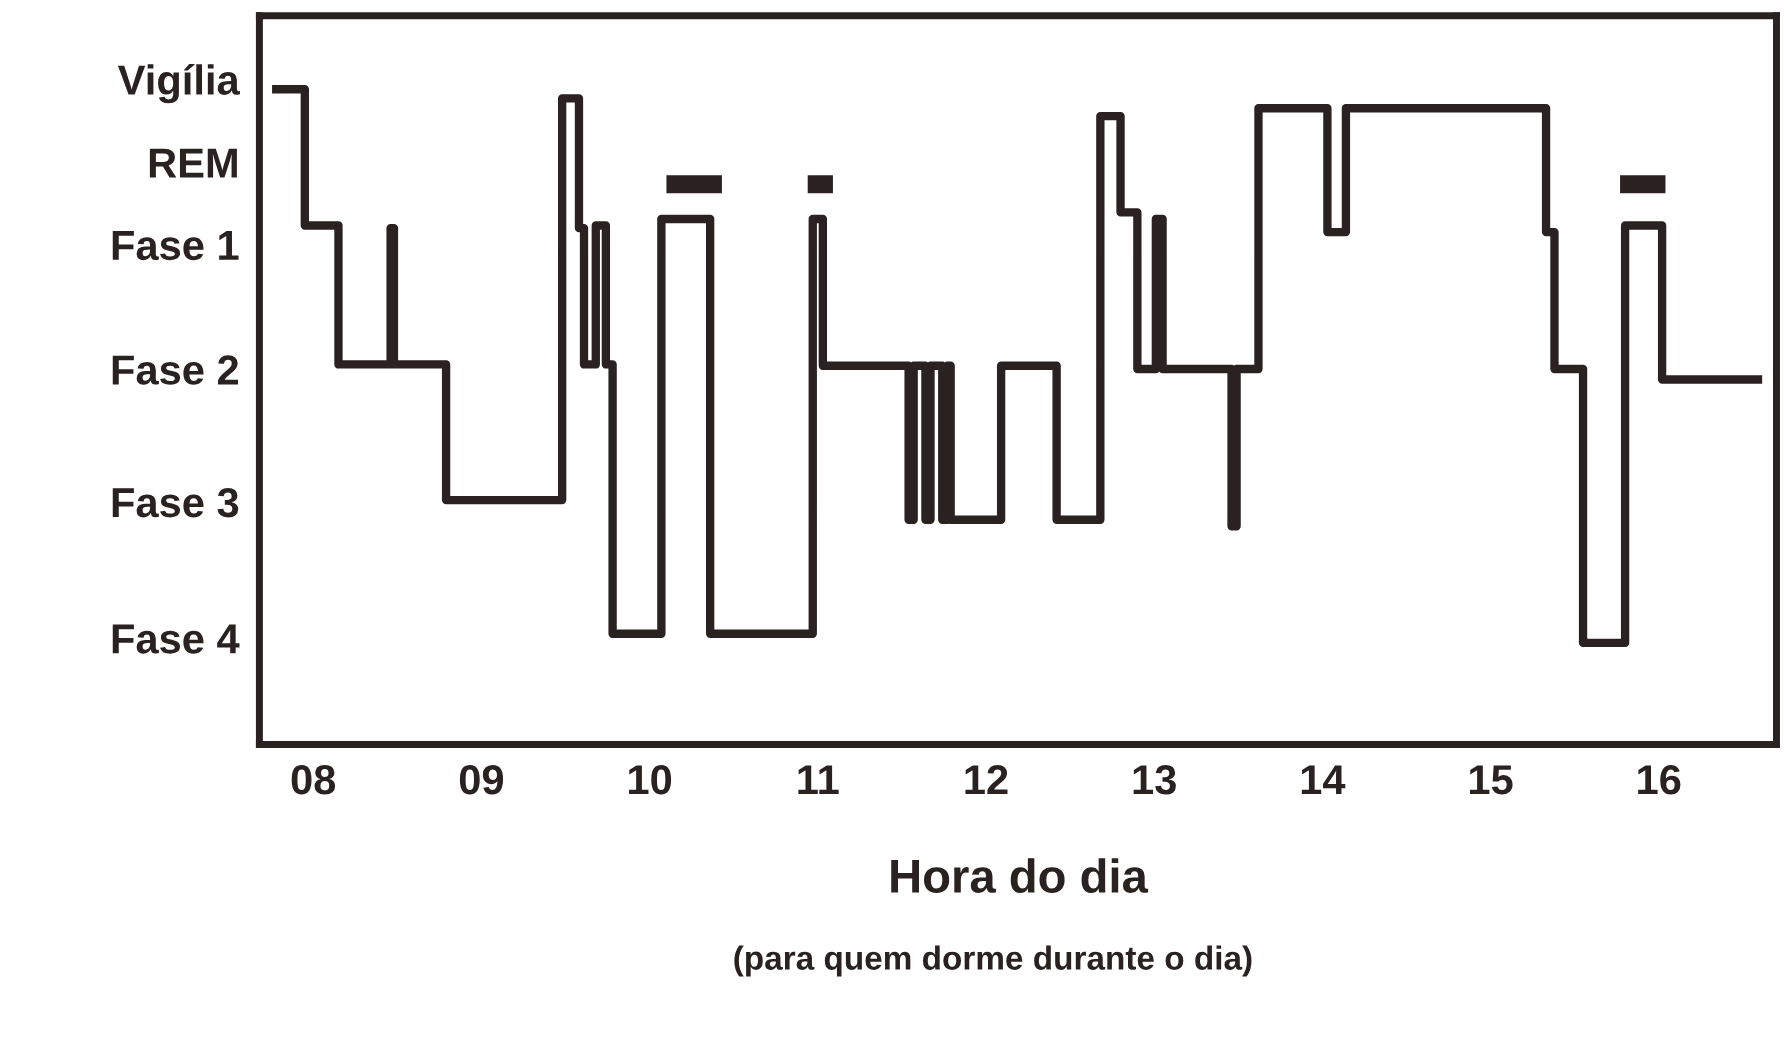 The height and width of the screenshot is (1056, 1789). Describe the element at coordinates (313, 780) in the screenshot. I see `x-tick-label: 08` at that location.